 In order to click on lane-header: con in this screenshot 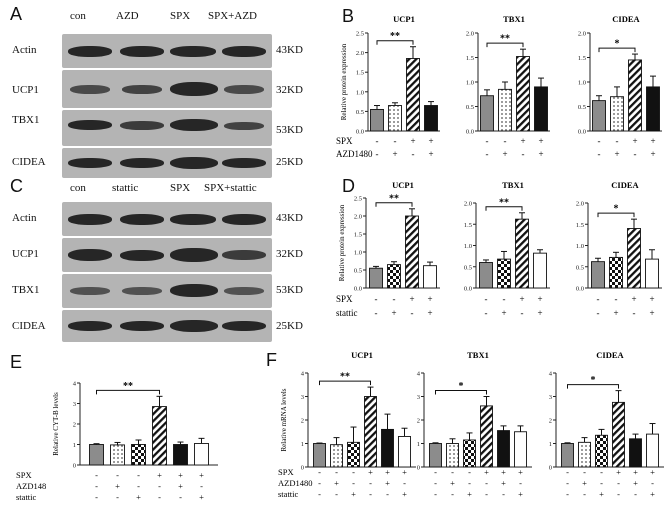, I will do `click(78, 188)`.